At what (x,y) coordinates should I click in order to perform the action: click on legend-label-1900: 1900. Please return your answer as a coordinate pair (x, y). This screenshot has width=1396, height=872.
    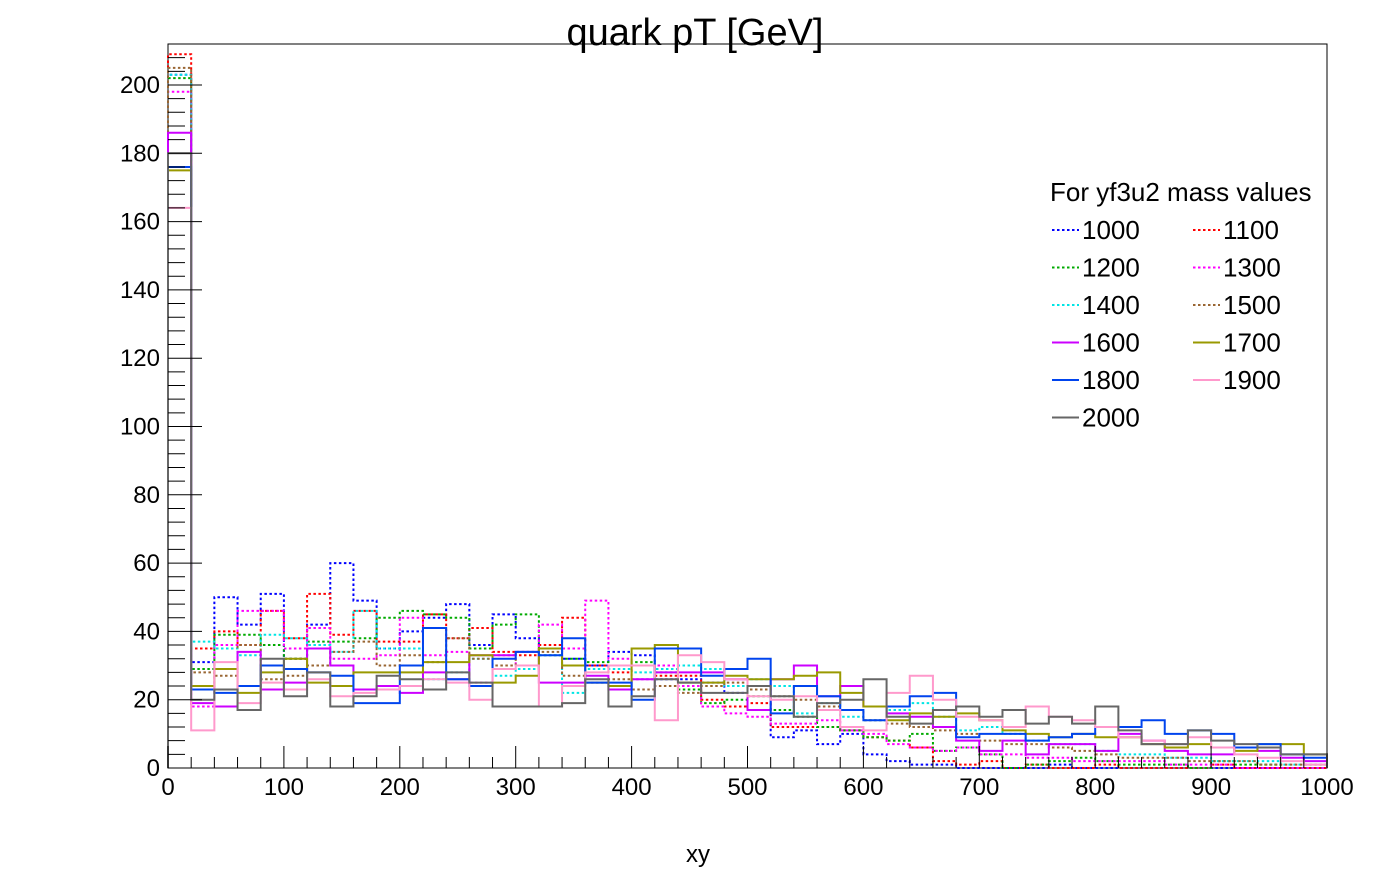
    Looking at the image, I should click on (1252, 380).